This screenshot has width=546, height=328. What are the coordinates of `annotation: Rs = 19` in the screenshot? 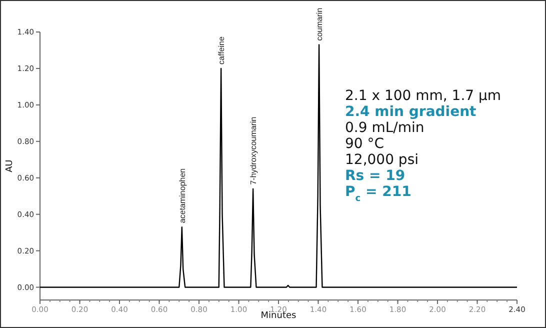 It's located at (375, 176).